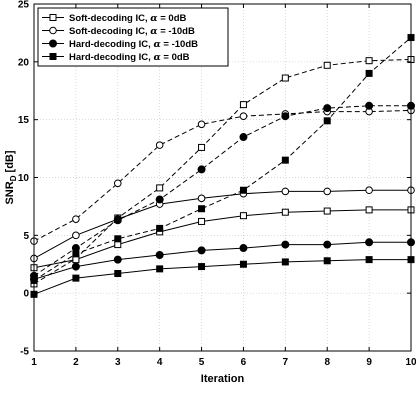 The image size is (416, 410). I want to click on y-tick-label: 5, so click(26, 236).